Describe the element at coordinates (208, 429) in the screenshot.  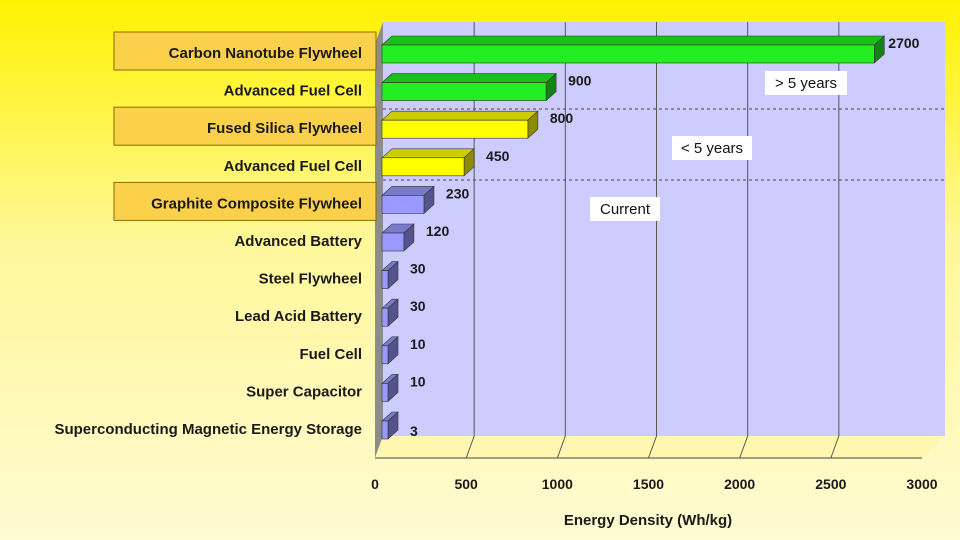
I see `category-label: Superconducting Magnetic Energy Storage` at that location.